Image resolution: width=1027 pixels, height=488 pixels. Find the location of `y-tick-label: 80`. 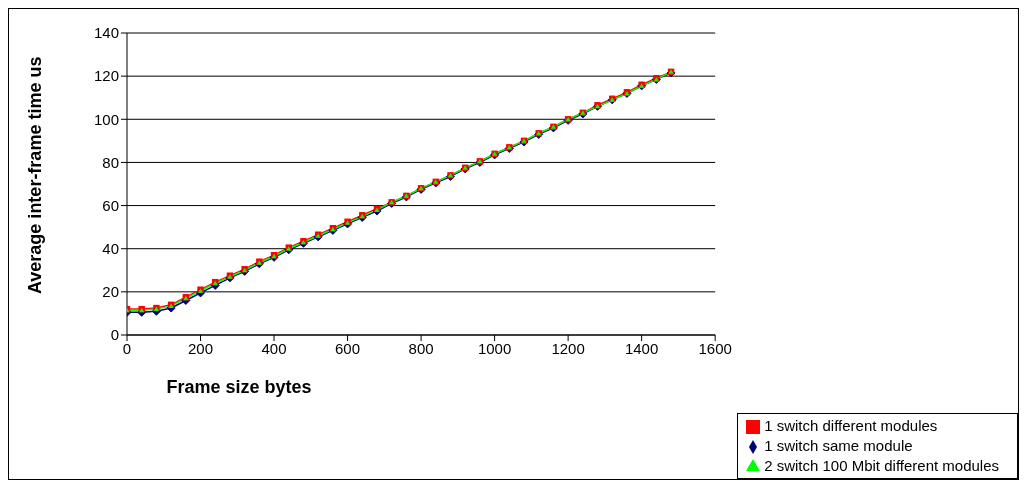

y-tick-label: 80 is located at coordinates (110, 162).